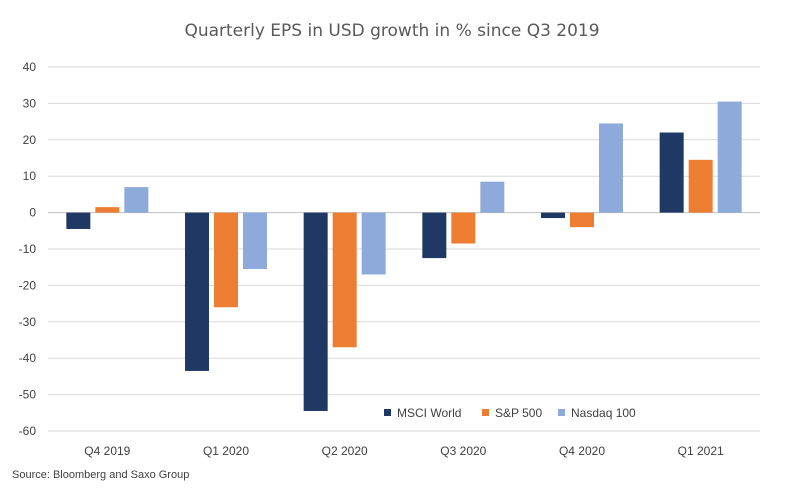 This screenshot has height=490, width=792. What do you see at coordinates (136, 200) in the screenshot?
I see `bar-nasdaq-100-q4-2019` at bounding box center [136, 200].